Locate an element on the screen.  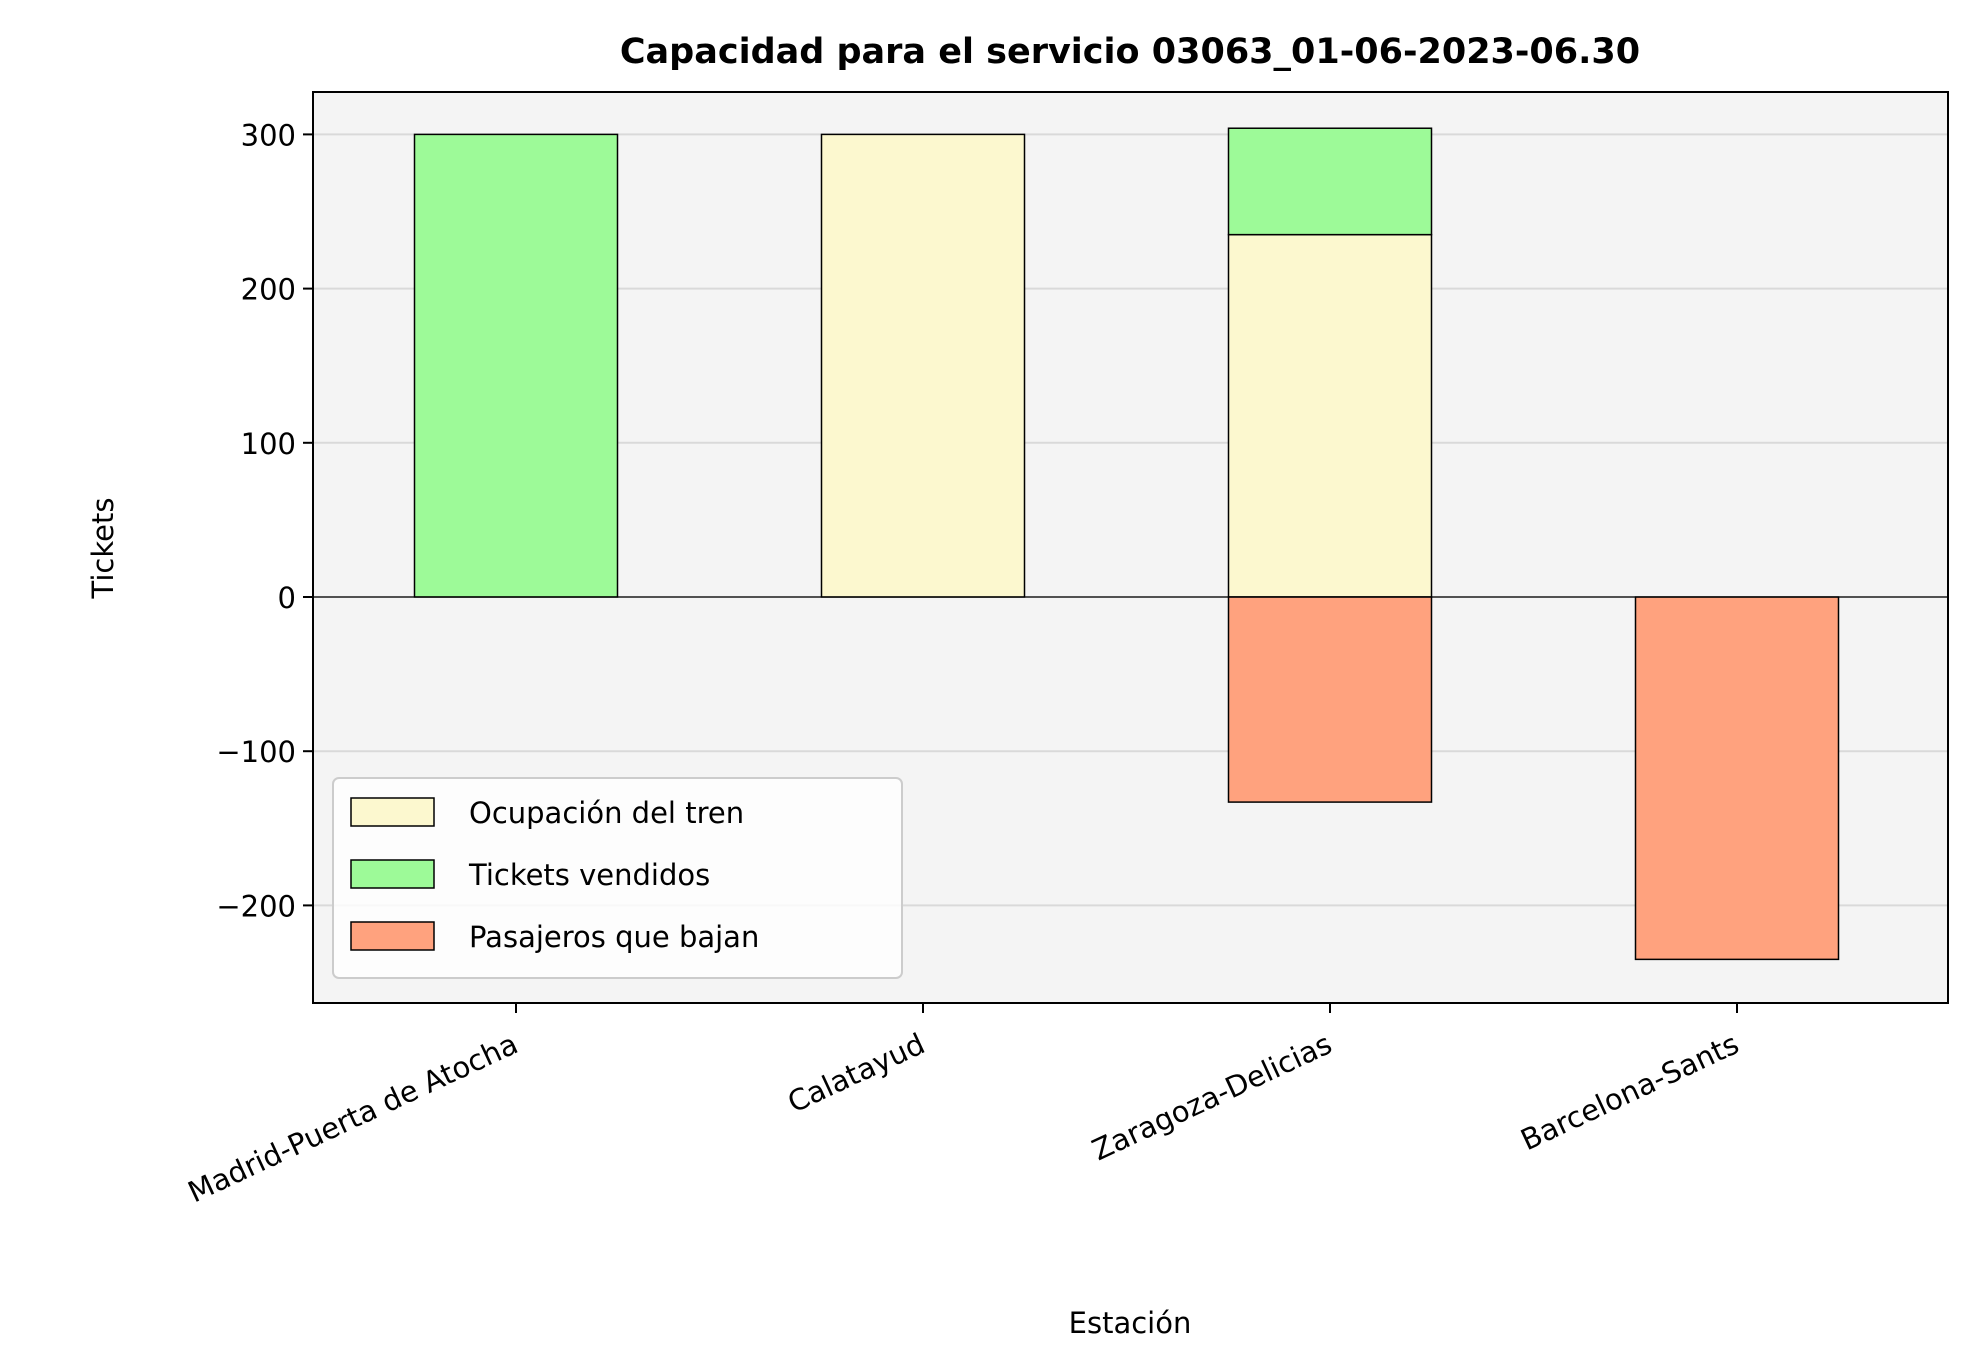
y-tick-label: 300 is located at coordinates (268, 135).